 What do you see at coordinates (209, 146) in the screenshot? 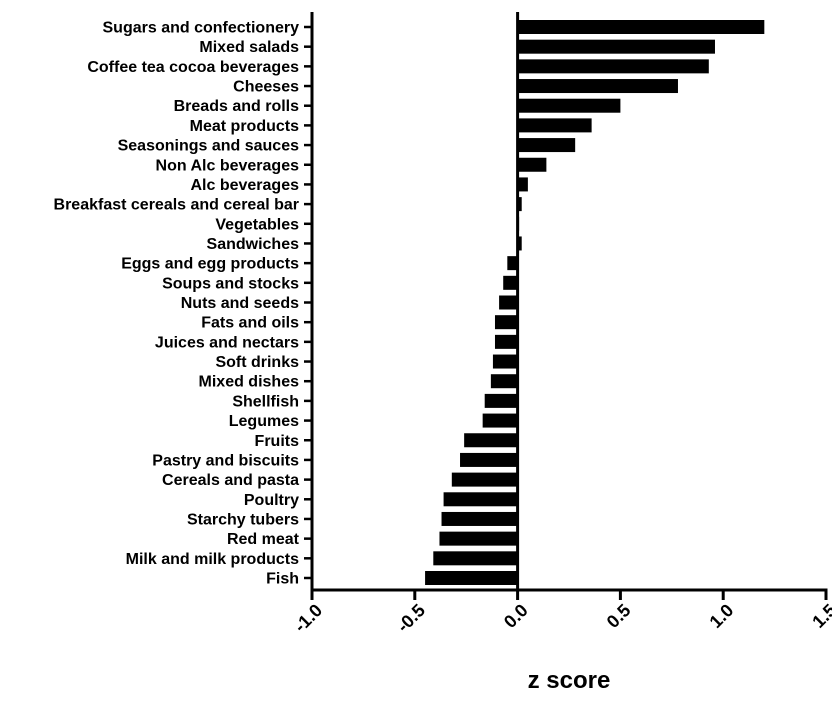
I see `category-label: Seasonings and sauces` at bounding box center [209, 146].